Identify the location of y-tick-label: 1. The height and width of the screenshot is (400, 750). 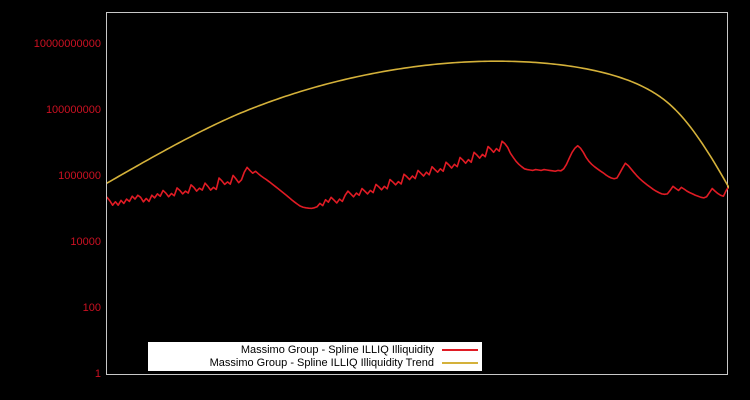
(97, 374).